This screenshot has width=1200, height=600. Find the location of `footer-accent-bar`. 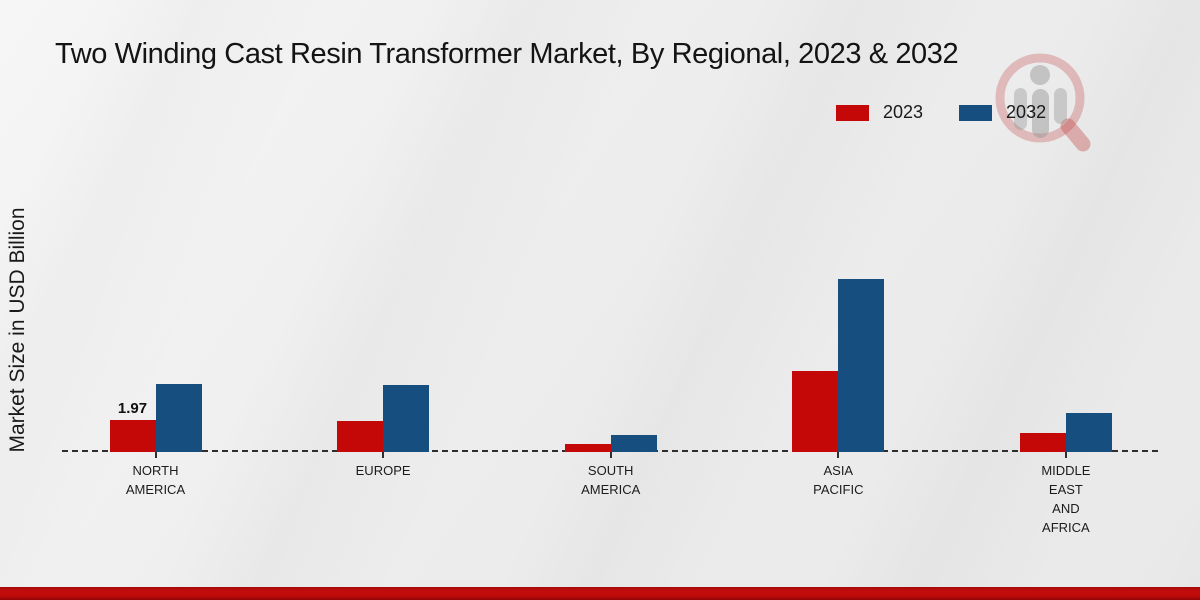

footer-accent-bar is located at coordinates (600, 593).